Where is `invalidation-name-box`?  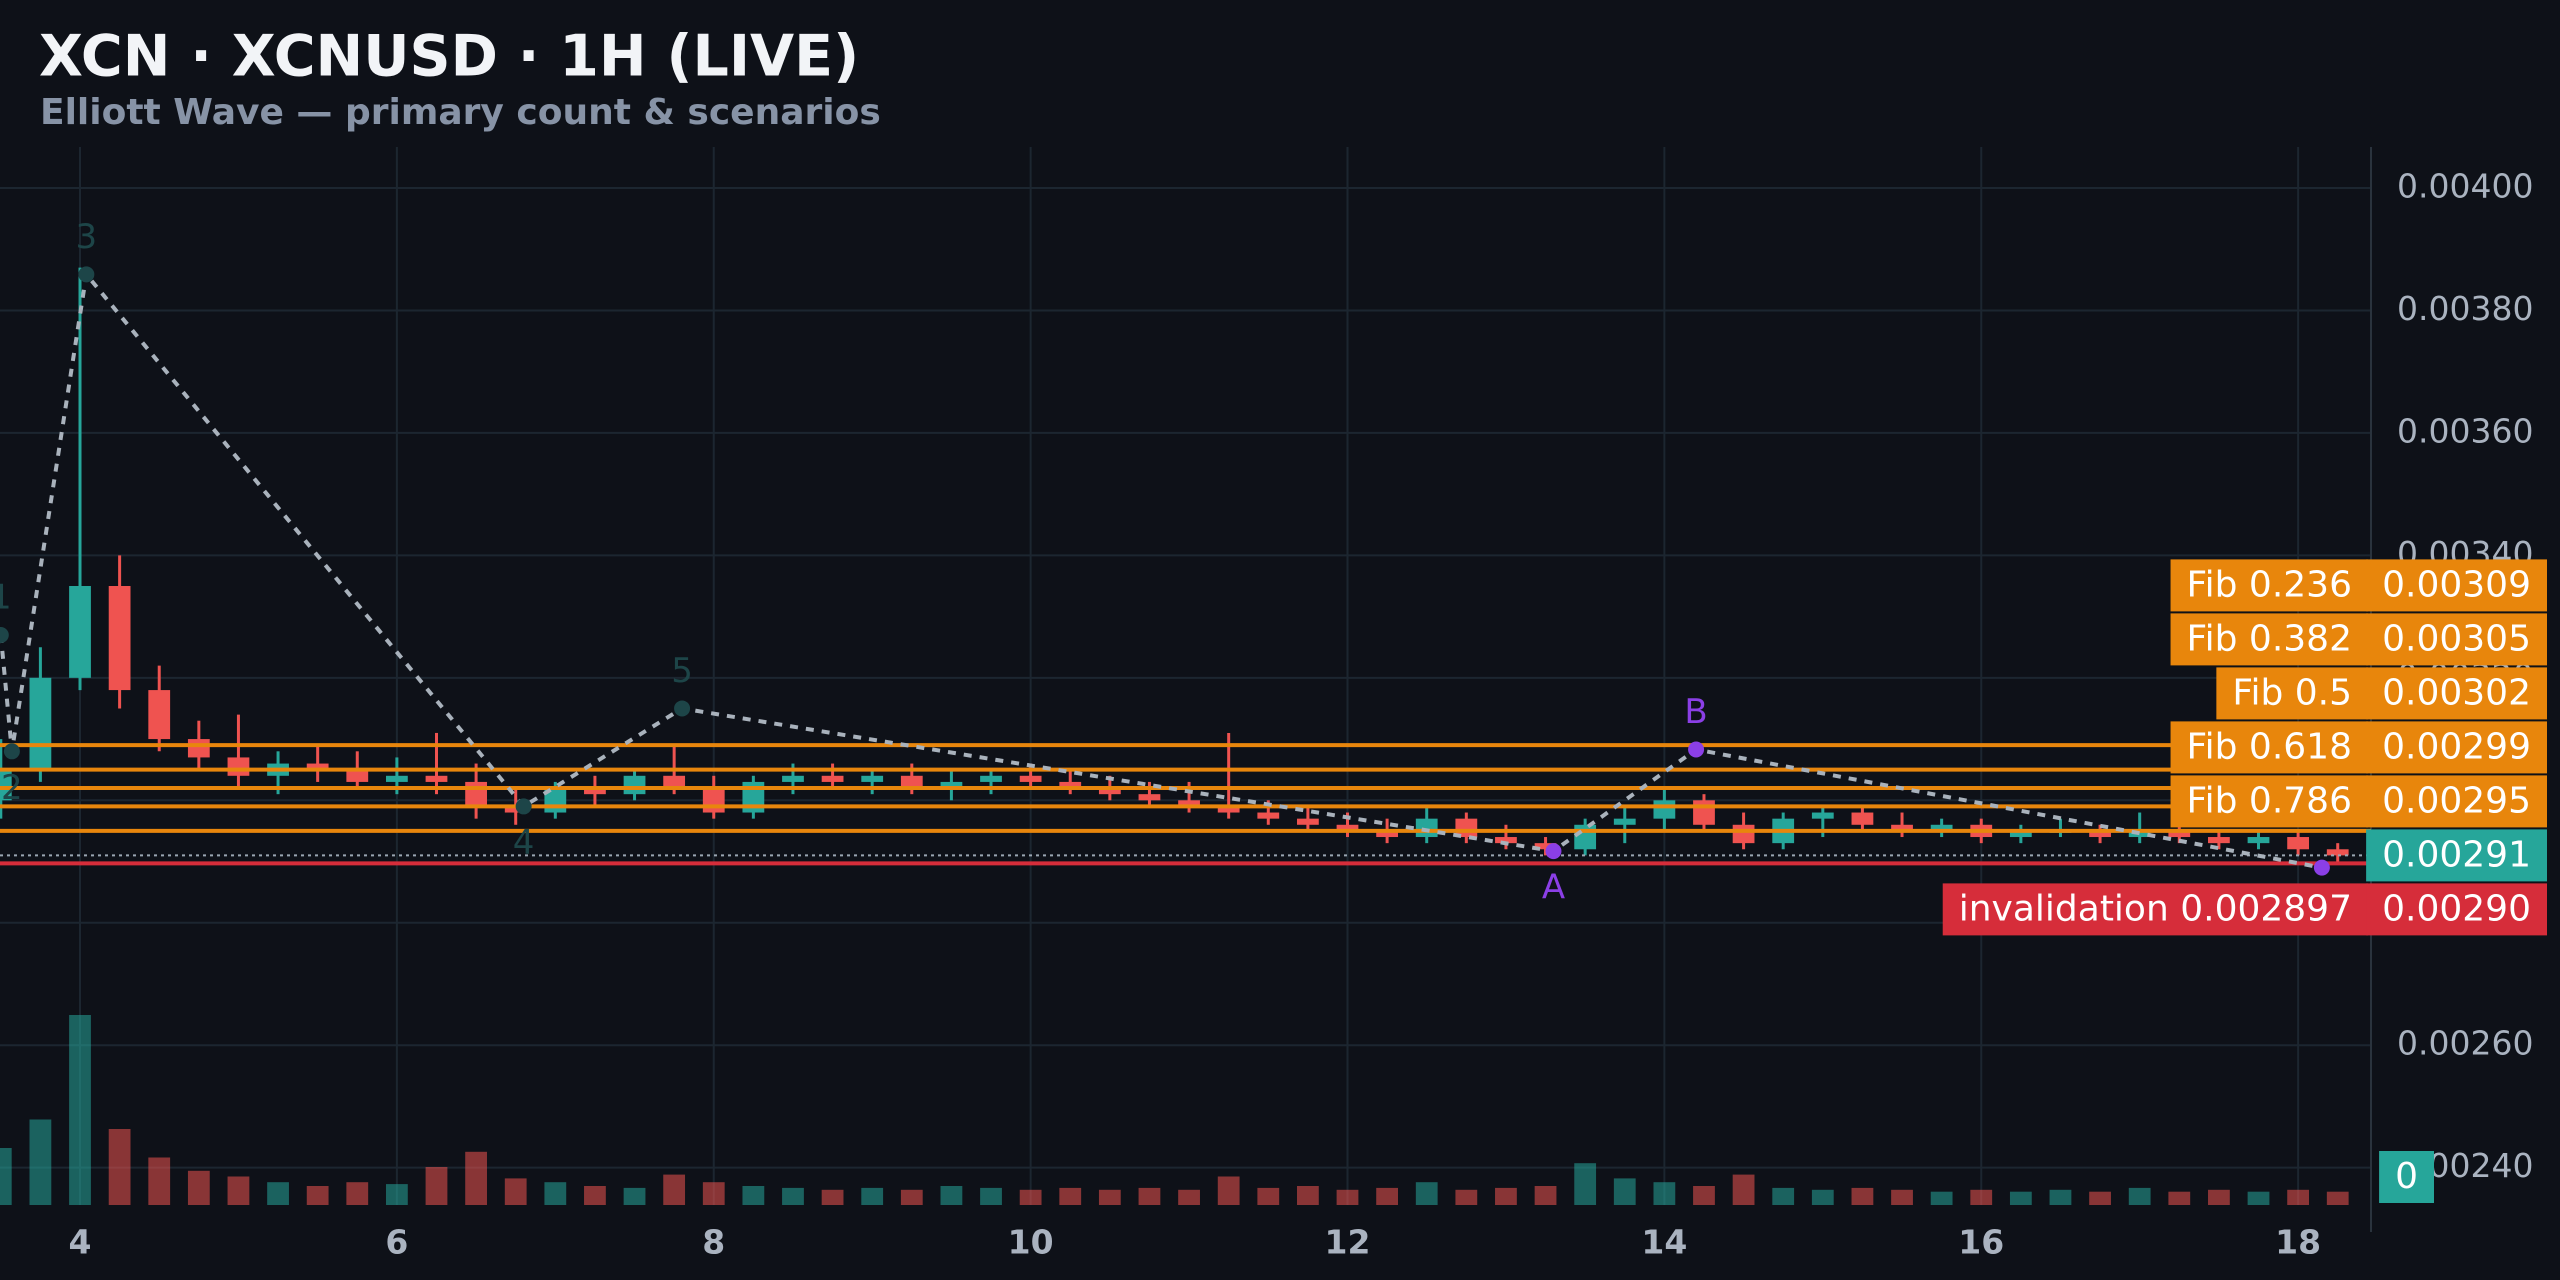
invalidation-name-box is located at coordinates (2155, 909).